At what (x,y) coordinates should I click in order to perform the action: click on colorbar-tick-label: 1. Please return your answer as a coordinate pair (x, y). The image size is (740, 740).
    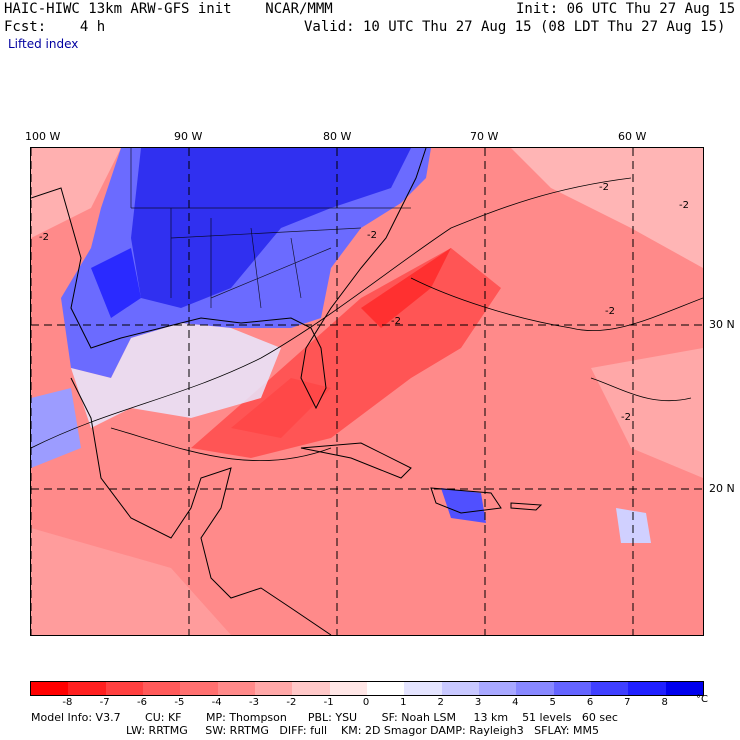
    Looking at the image, I should click on (403, 702).